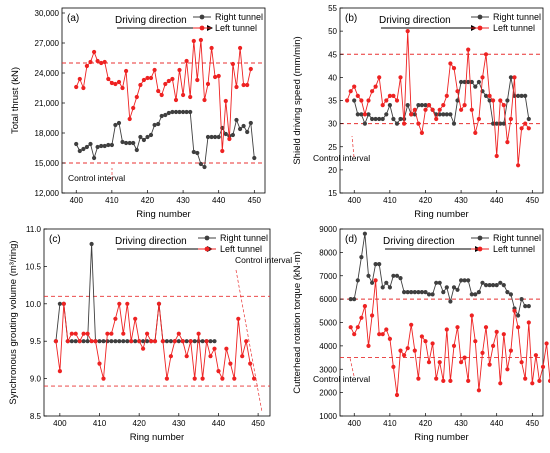  I want to click on legend-marker, so click(480, 17).